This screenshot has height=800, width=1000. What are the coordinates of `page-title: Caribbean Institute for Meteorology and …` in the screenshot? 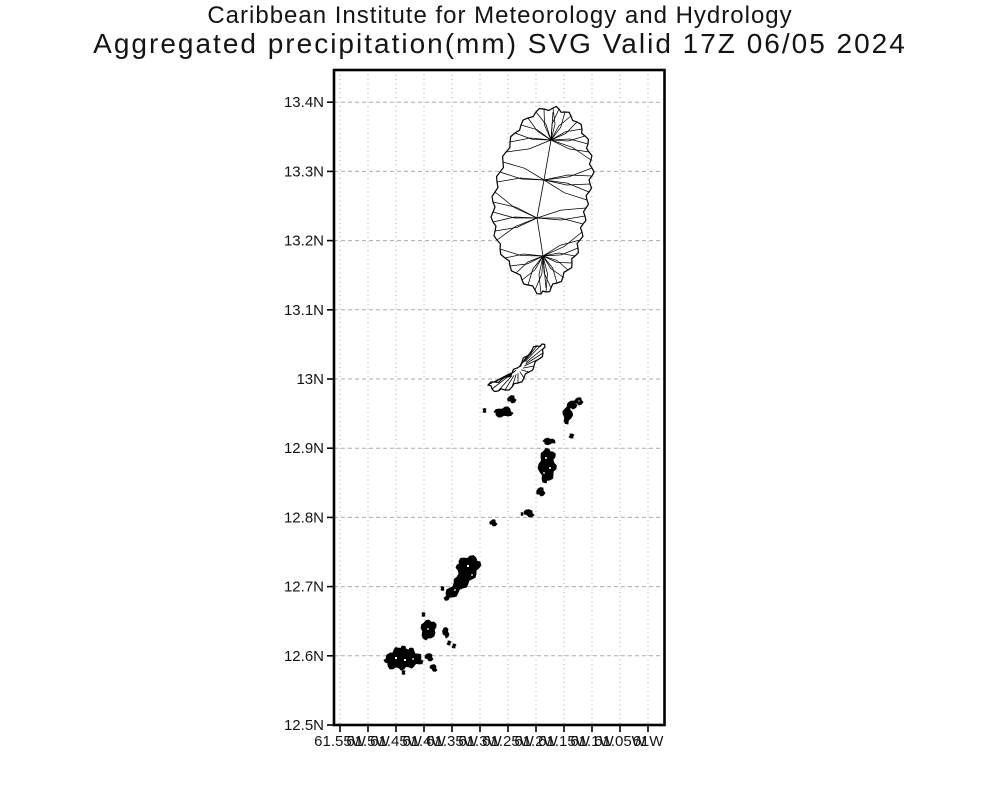 It's located at (500, 15).